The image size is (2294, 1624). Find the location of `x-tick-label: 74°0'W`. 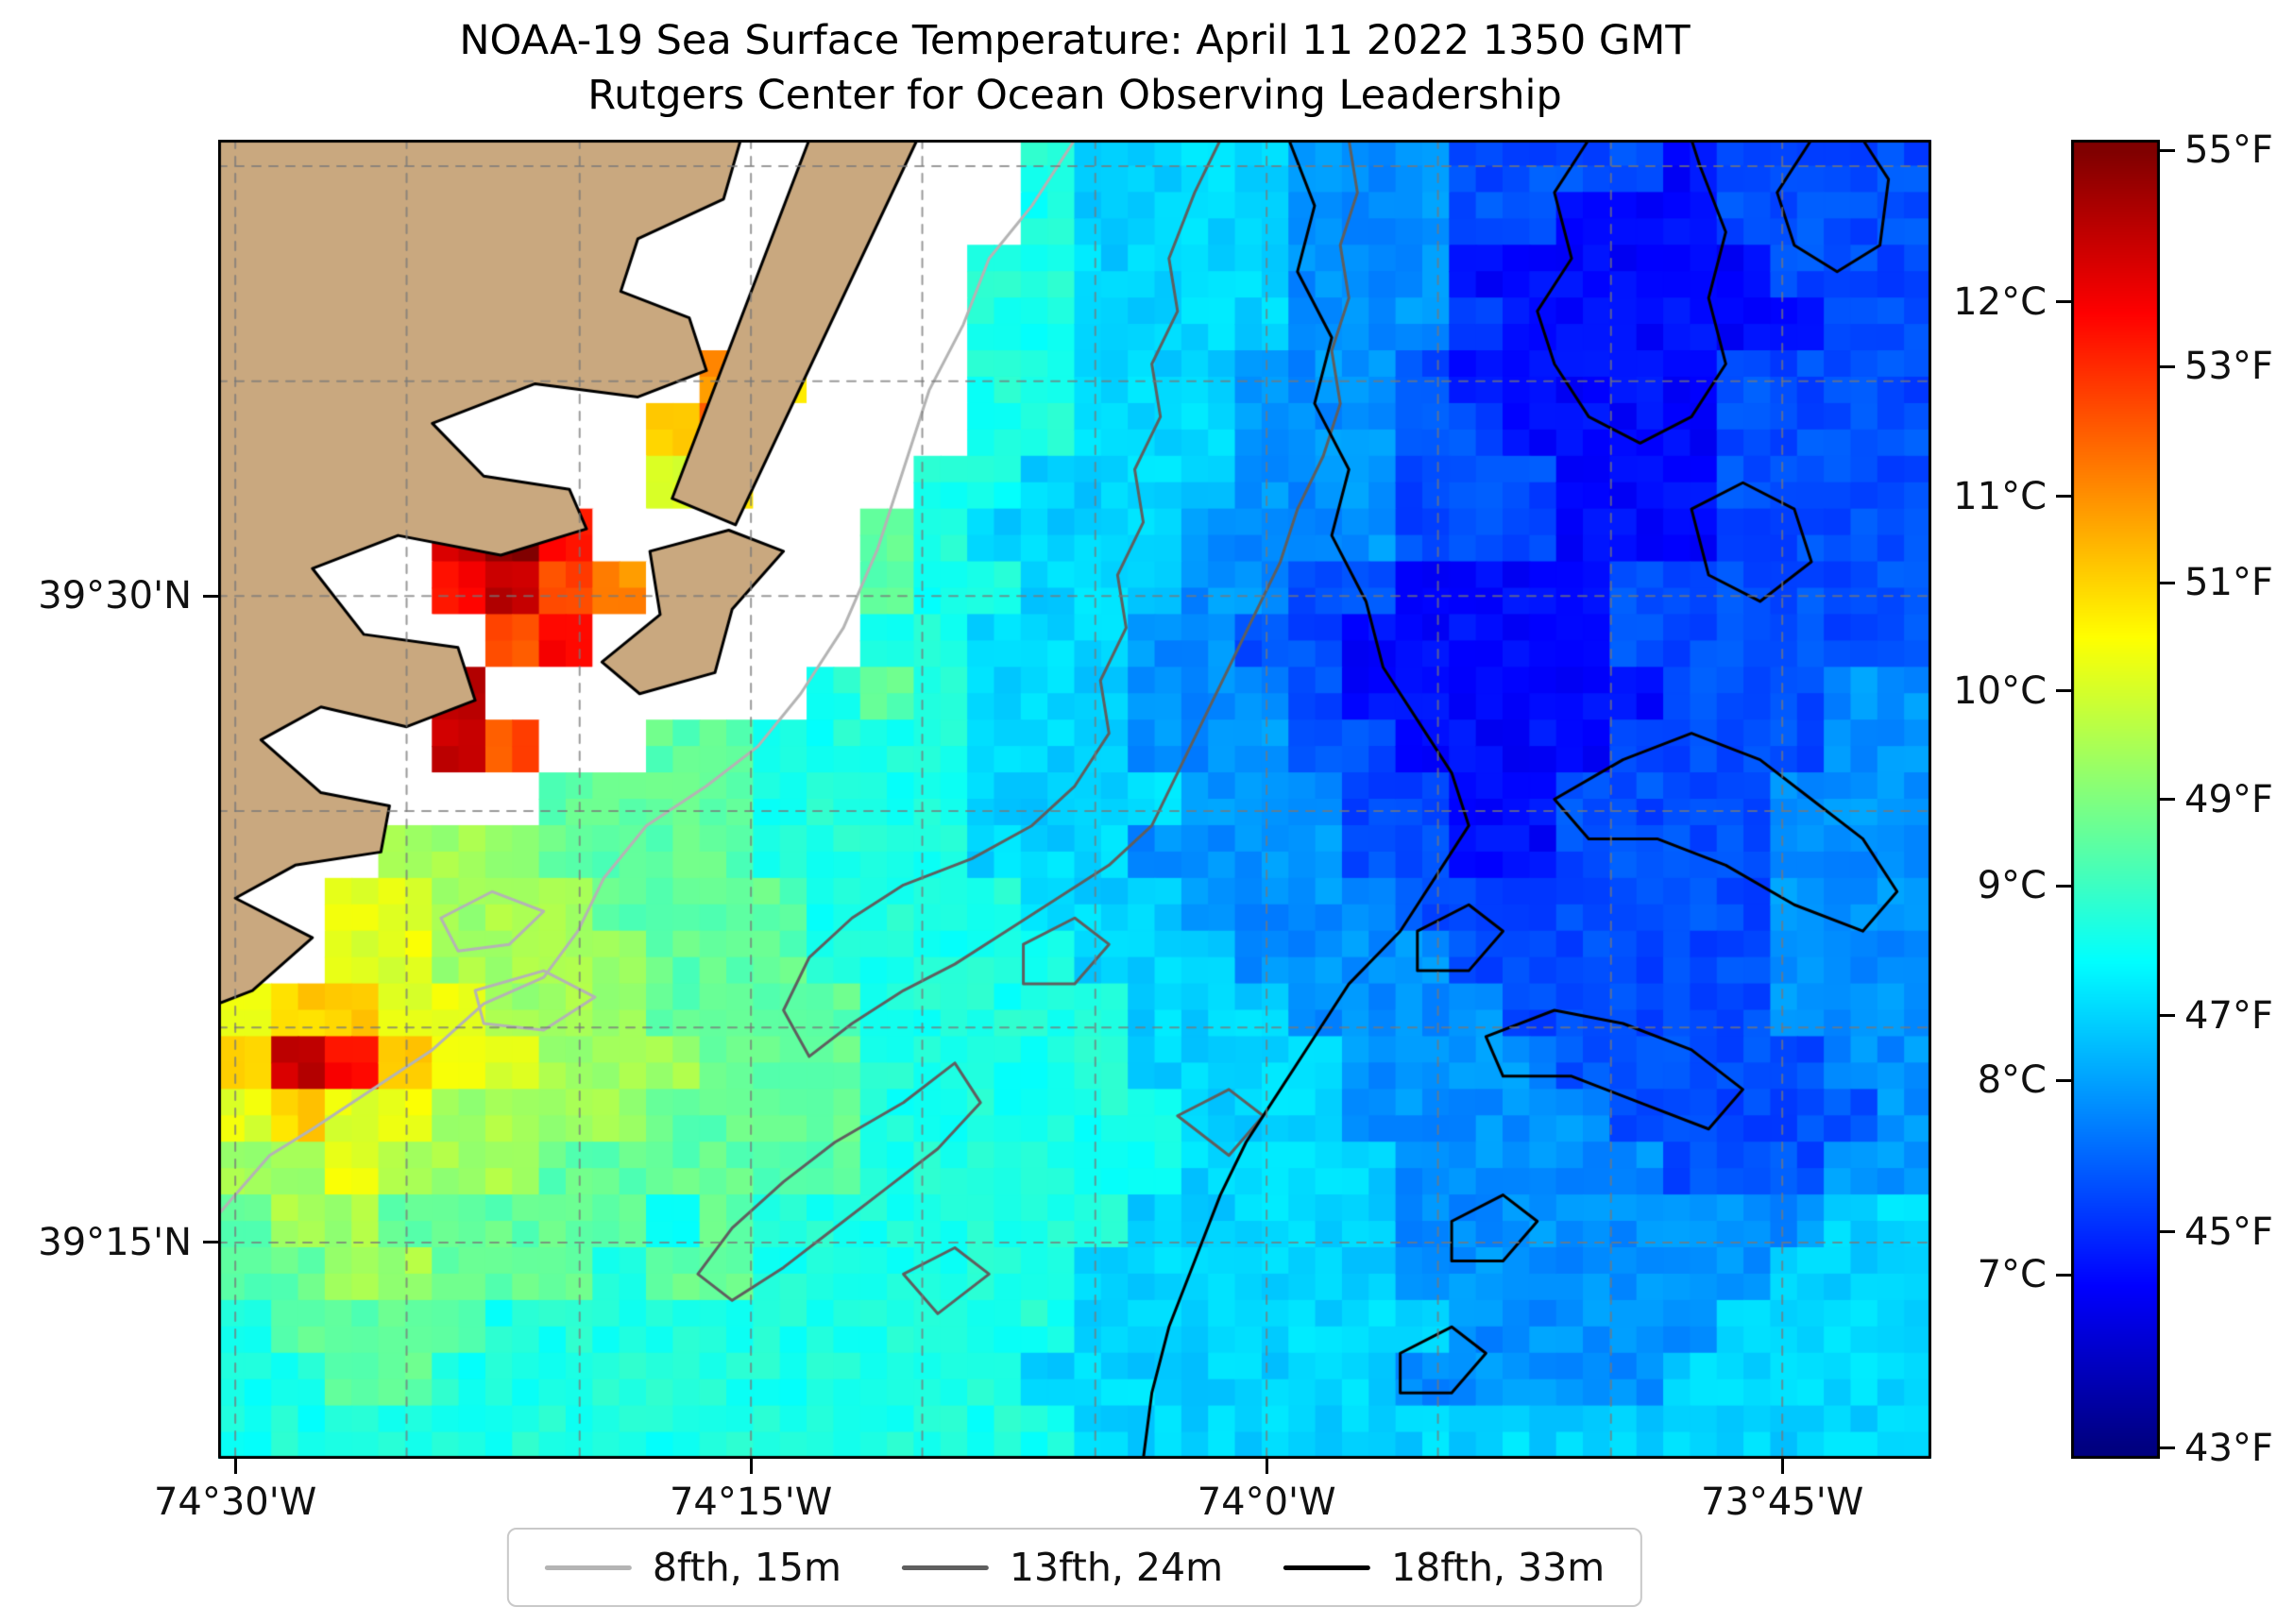

x-tick-label: 74°0'W is located at coordinates (1266, 1502).